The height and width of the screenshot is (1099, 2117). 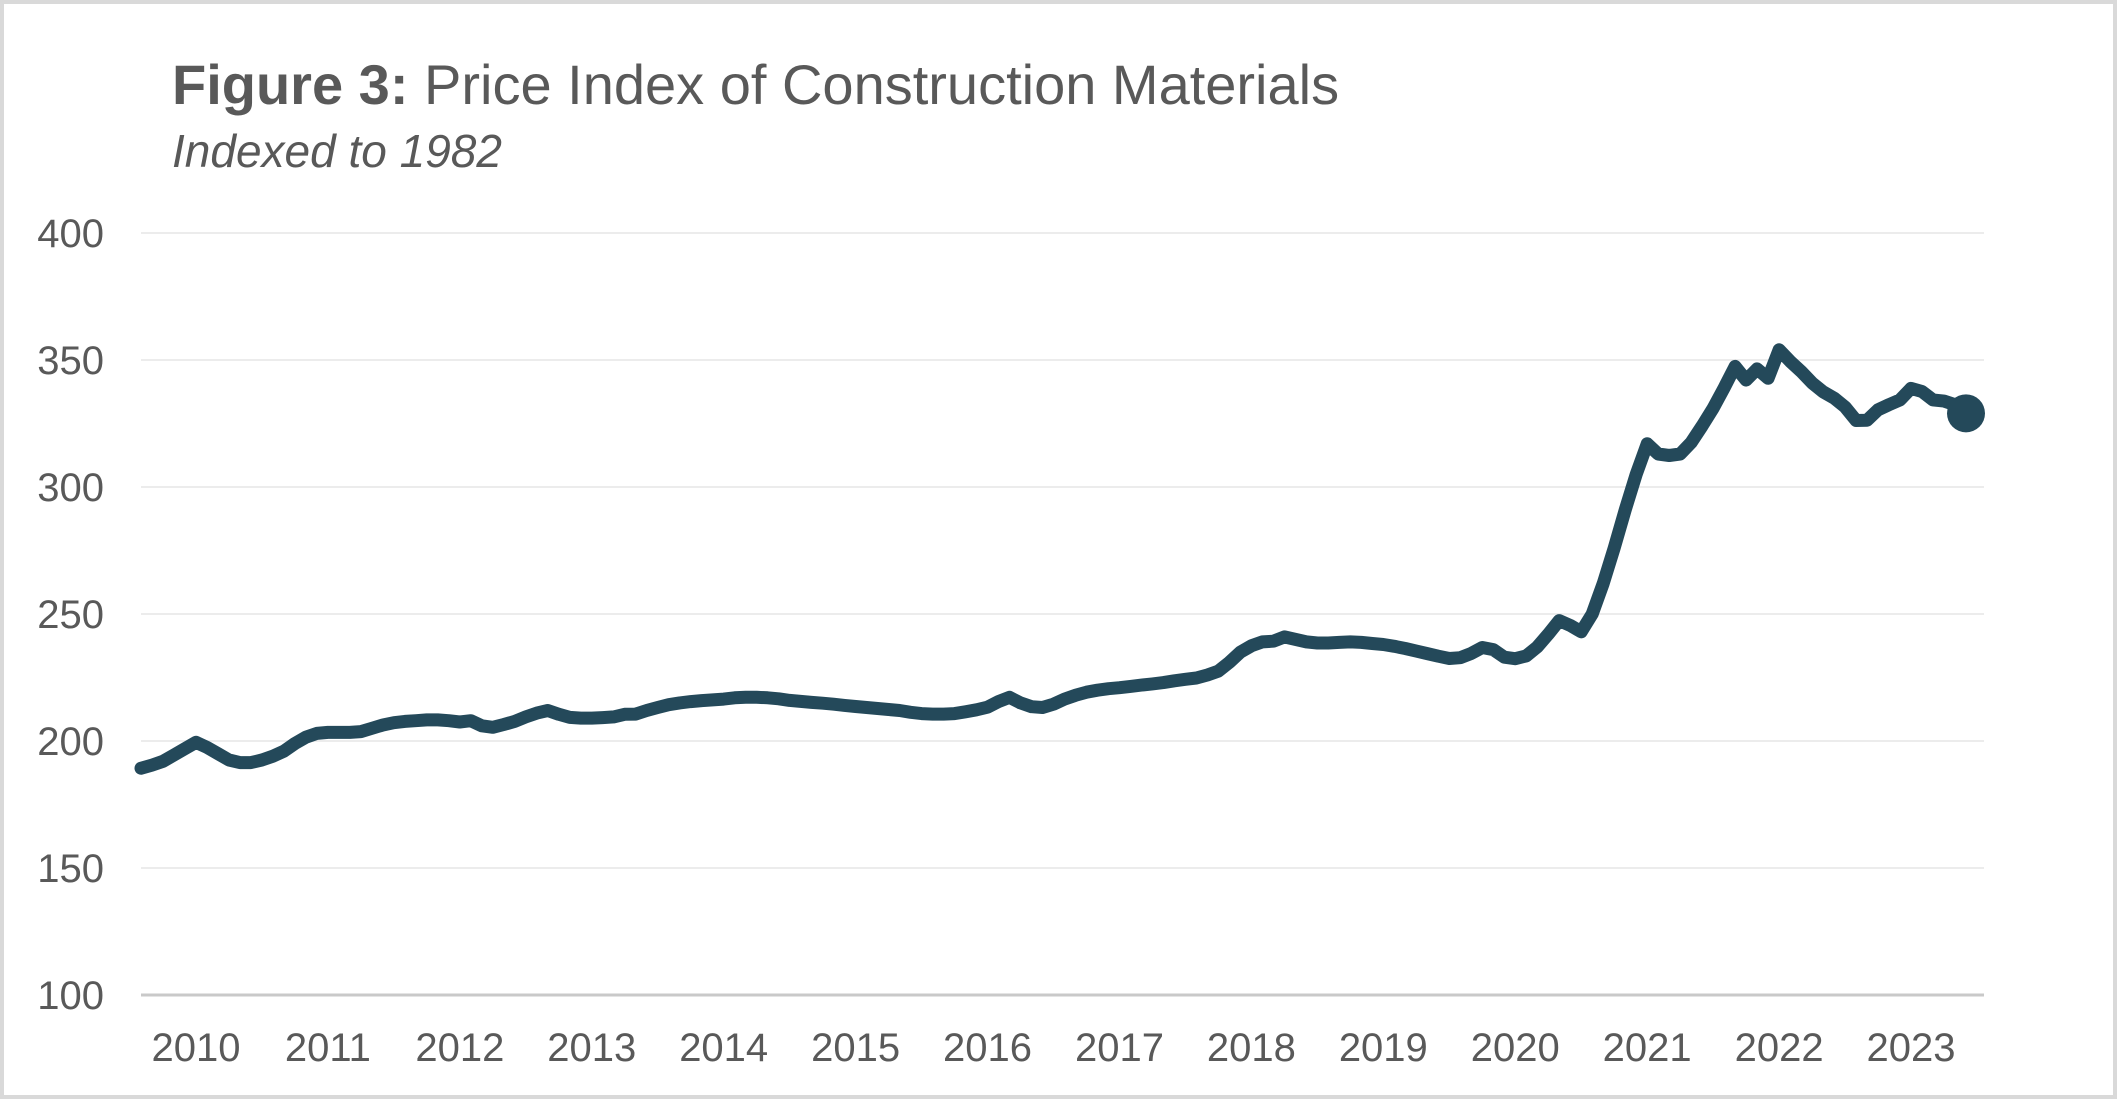 What do you see at coordinates (1119, 1048) in the screenshot?
I see `x-axis-tick-label-2017: 2017` at bounding box center [1119, 1048].